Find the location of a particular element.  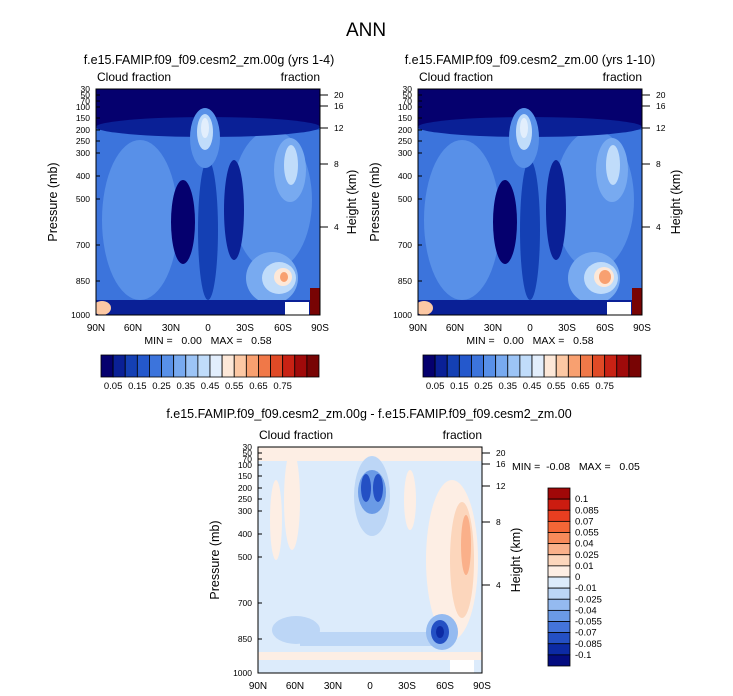

field-negative-peak is located at coordinates (440, 632).